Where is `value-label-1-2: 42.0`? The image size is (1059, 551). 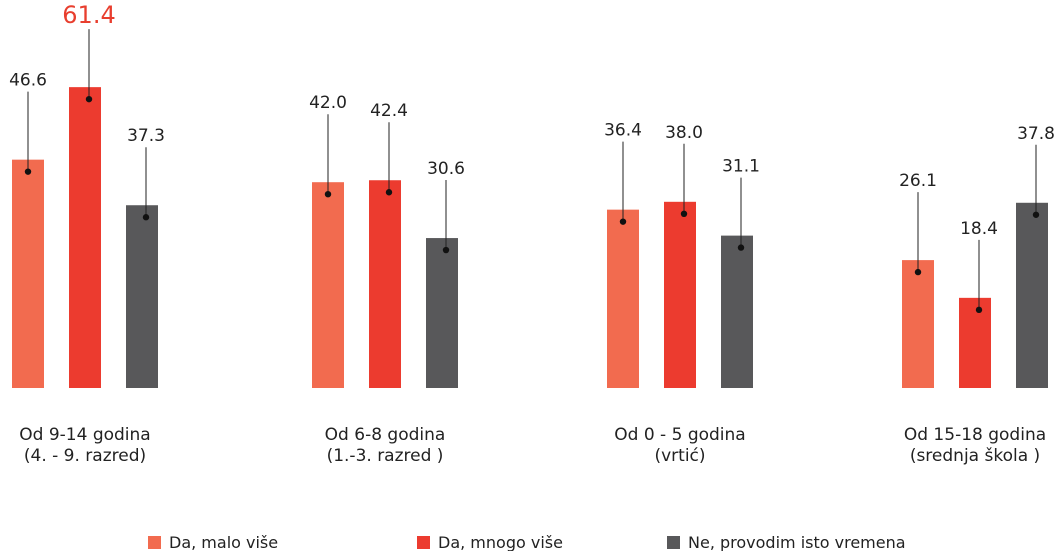
value-label-1-2: 42.0 is located at coordinates (328, 103).